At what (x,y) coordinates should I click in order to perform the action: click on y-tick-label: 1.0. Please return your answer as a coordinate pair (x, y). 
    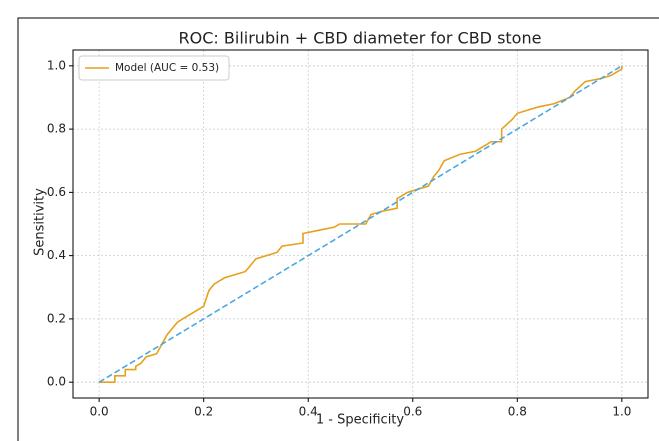
    Looking at the image, I should click on (56, 65).